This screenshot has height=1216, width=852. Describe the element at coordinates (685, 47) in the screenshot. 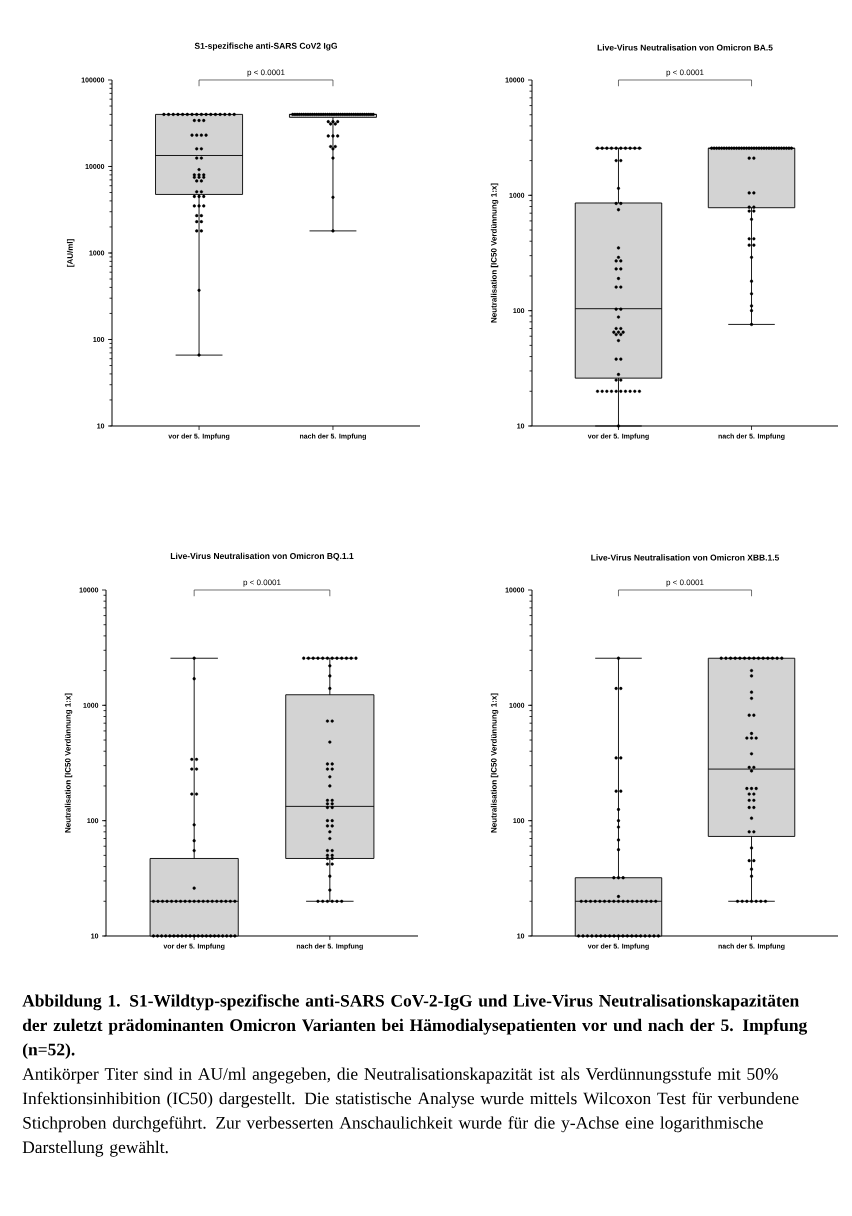

I see `chart-title: Live-Virus Neutralisation von Omicron BA.5` at that location.